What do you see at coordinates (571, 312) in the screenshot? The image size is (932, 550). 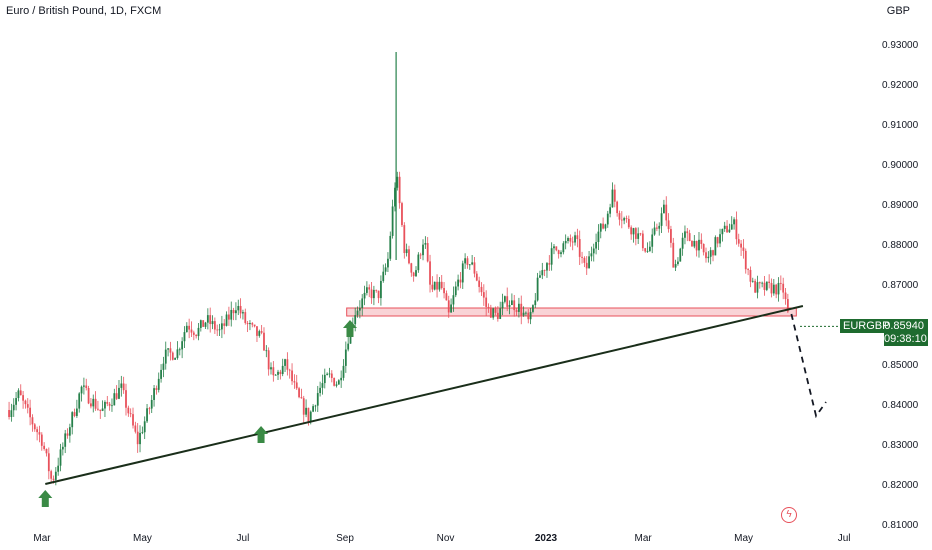 I see `support-zone-rect` at bounding box center [571, 312].